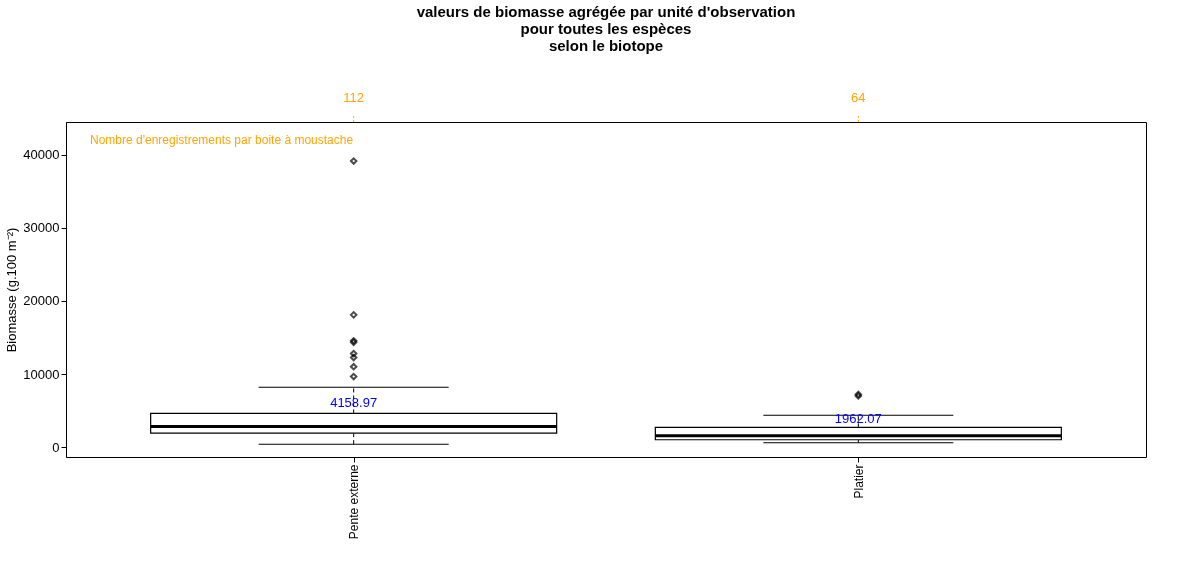 The height and width of the screenshot is (572, 1187). Describe the element at coordinates (354, 502) in the screenshot. I see `x-tick-label: Pente externe` at that location.